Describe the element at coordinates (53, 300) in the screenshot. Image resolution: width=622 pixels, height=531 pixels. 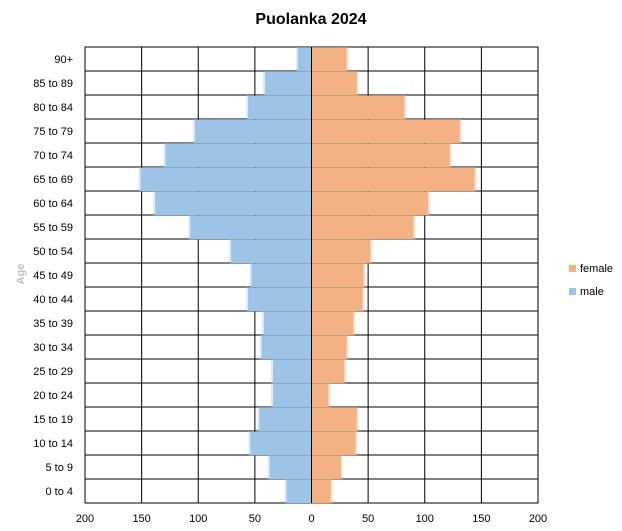
I see `age-category-label: 40 to 44` at that location.